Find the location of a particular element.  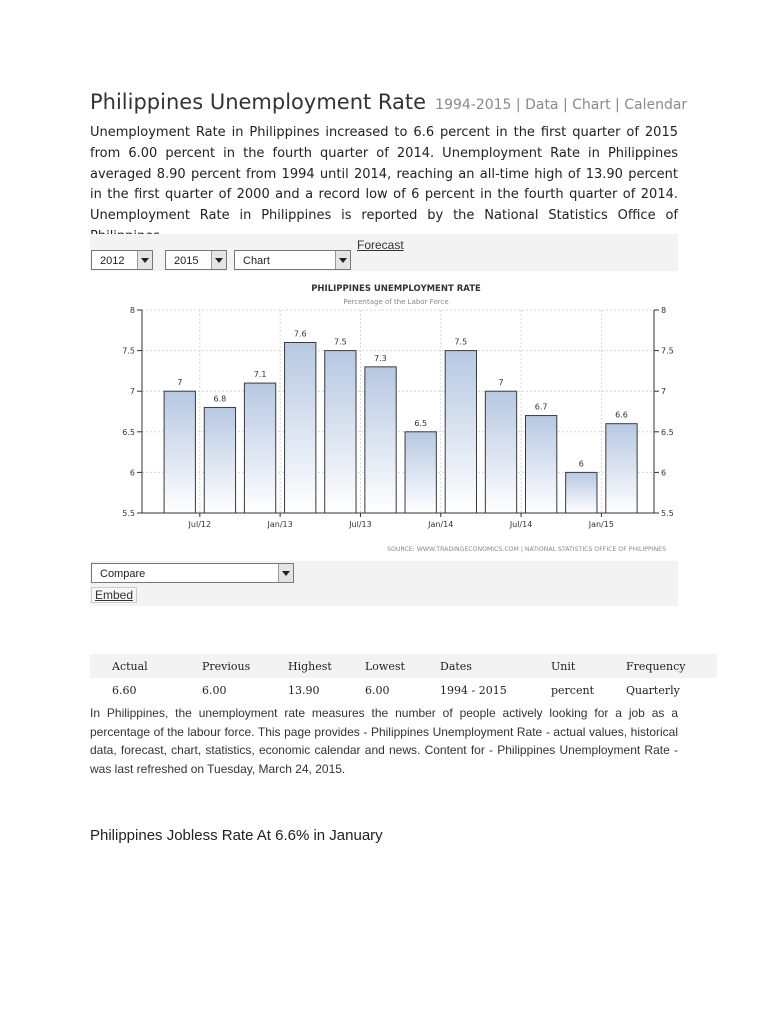

bar-value-label: 6.5 is located at coordinates (420, 423).